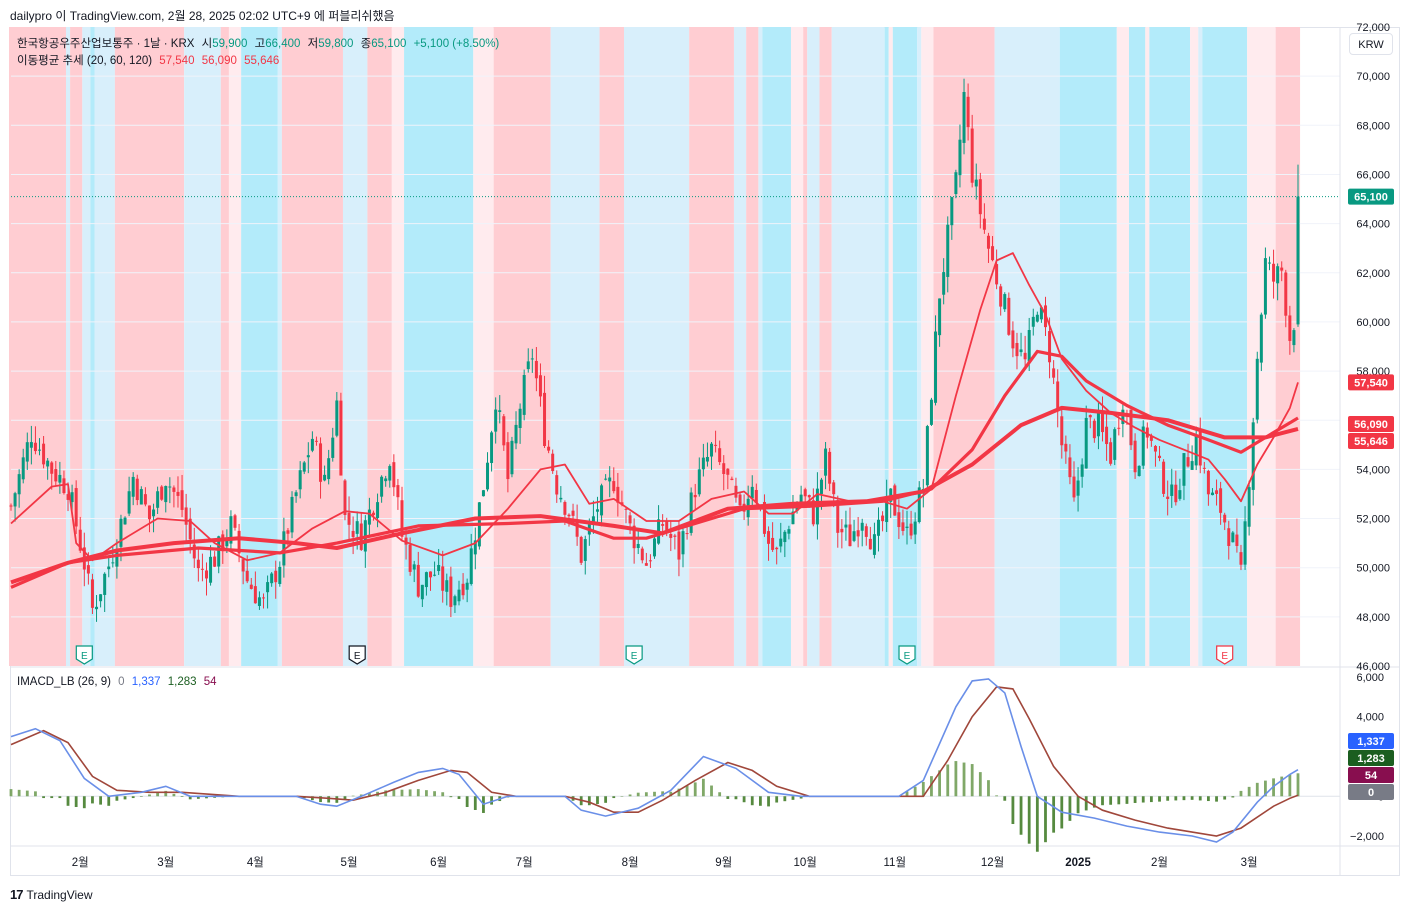 This screenshot has height=912, width=1409. I want to click on open-label: 시, so click(207, 44).